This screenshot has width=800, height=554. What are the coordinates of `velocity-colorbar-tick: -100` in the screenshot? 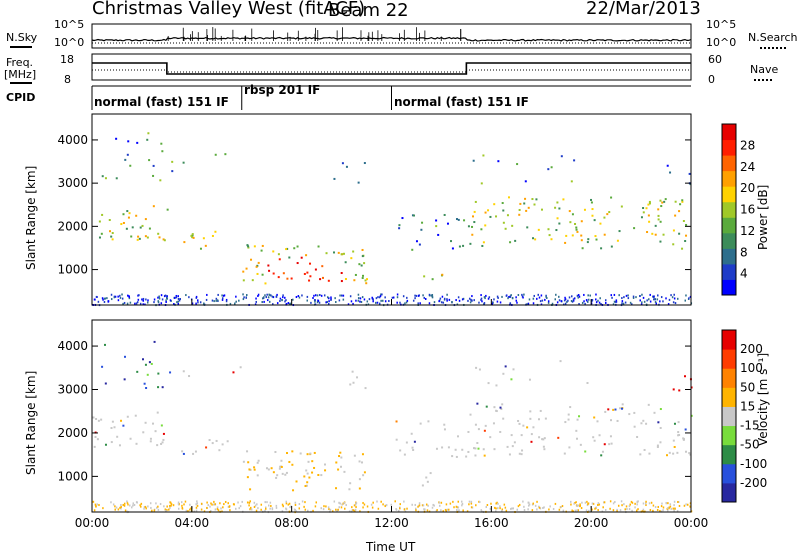 It's located at (753, 464).